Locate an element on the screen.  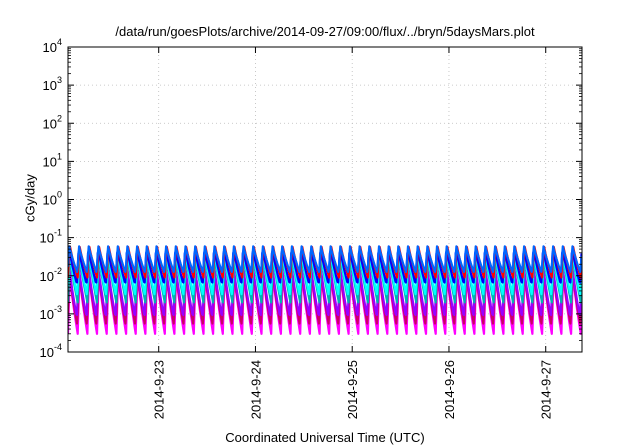
y-tick-exponent: 2 is located at coordinates (59, 118).